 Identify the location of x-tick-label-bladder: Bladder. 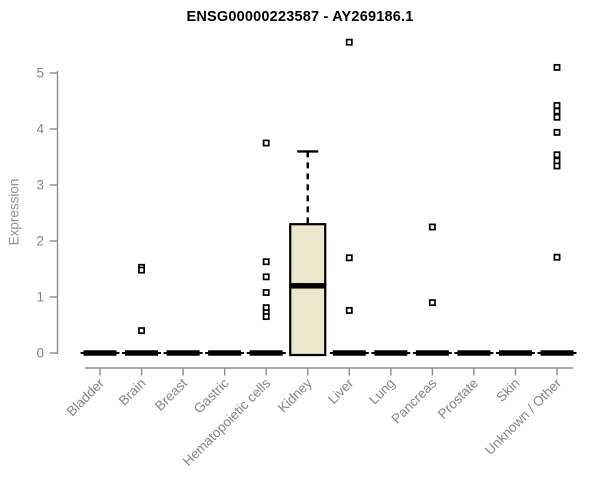
(86, 397).